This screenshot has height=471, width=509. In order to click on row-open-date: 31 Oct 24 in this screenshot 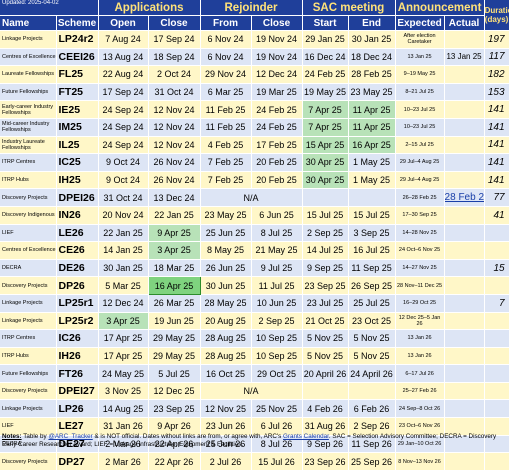, I will do `click(123, 197)`.